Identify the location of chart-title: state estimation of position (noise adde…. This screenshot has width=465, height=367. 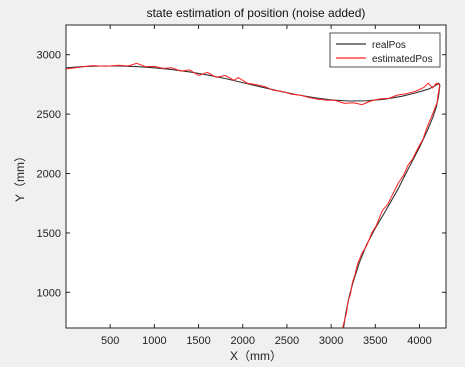
(256, 13).